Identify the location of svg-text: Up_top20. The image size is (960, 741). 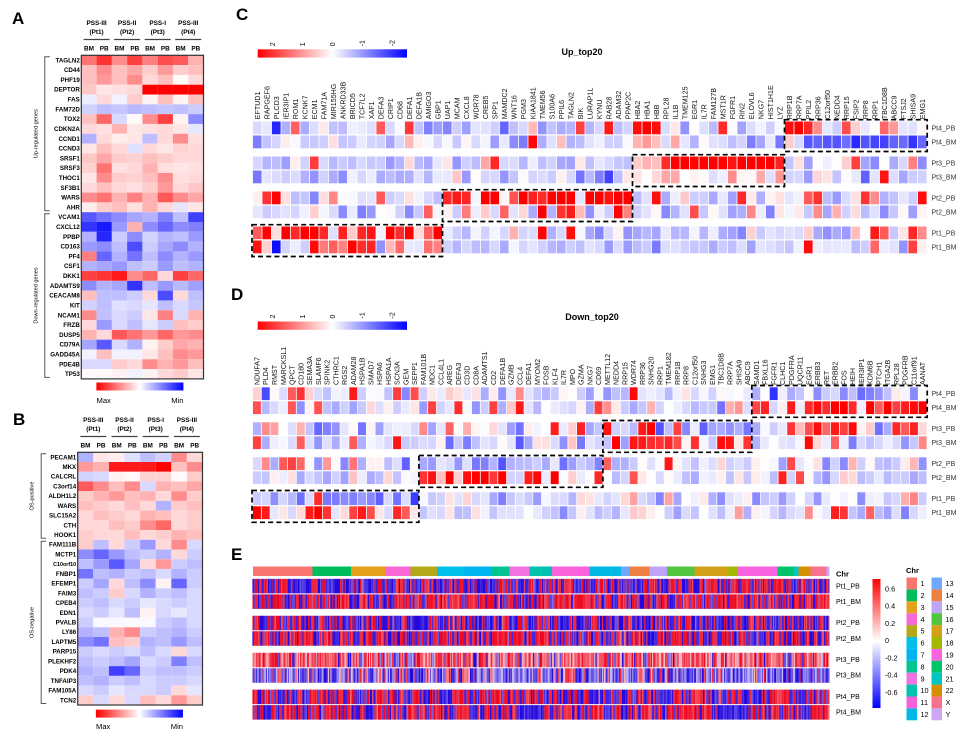
(581, 52).